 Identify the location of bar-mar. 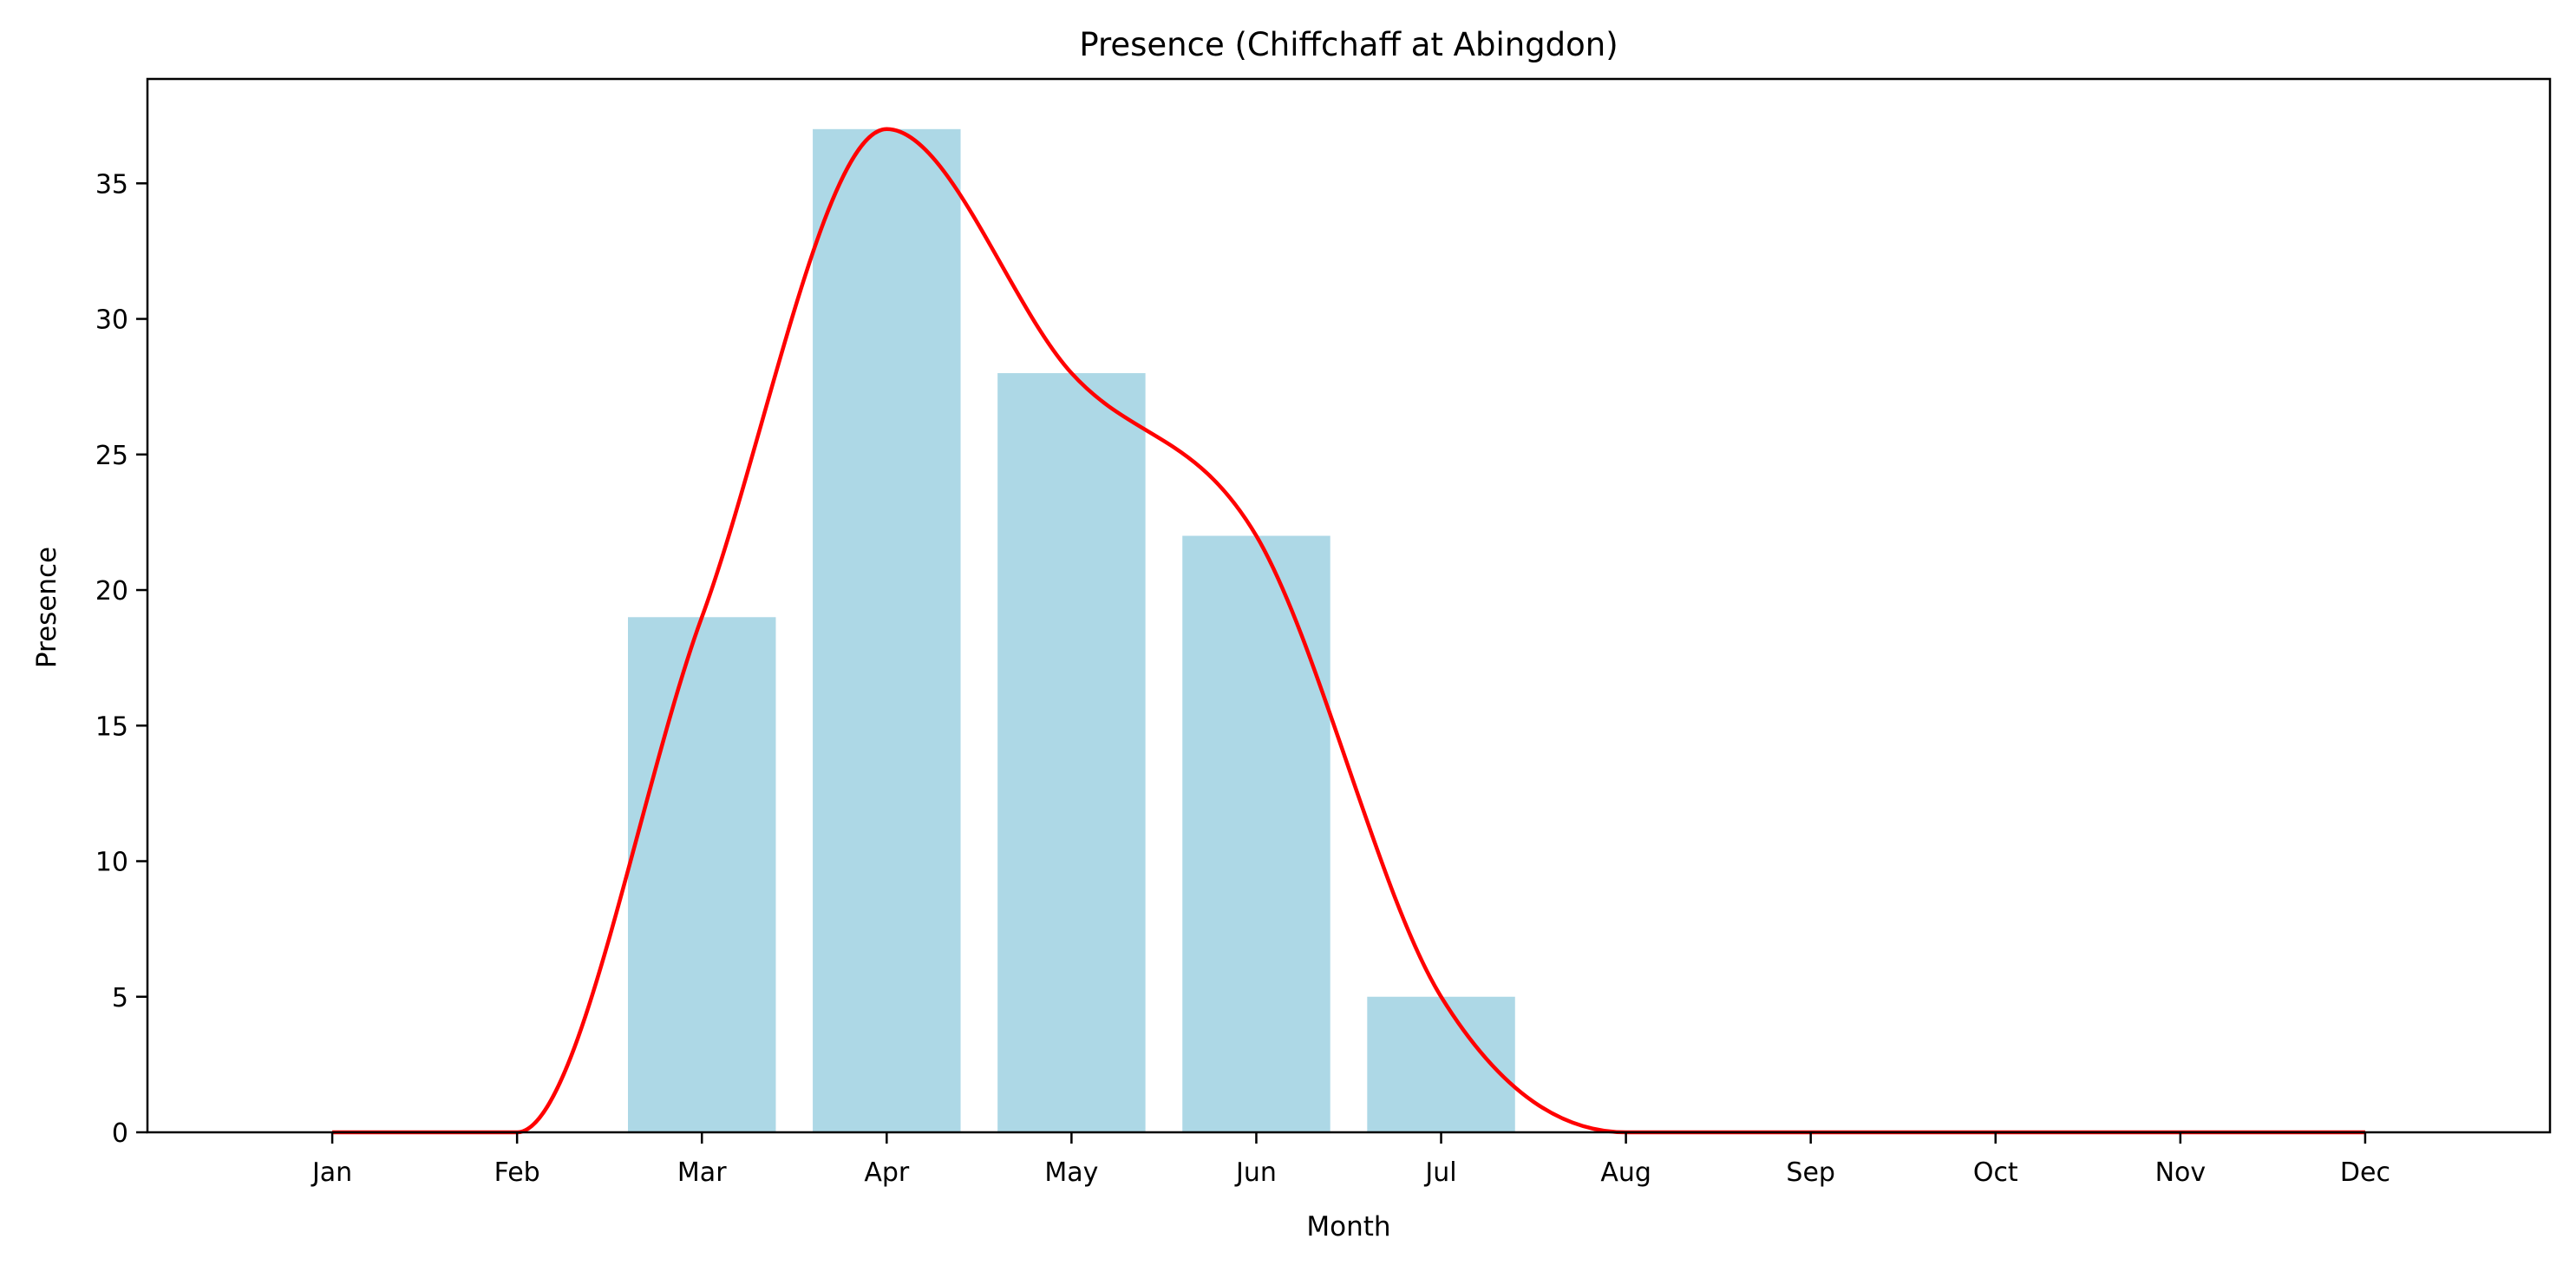
(702, 874).